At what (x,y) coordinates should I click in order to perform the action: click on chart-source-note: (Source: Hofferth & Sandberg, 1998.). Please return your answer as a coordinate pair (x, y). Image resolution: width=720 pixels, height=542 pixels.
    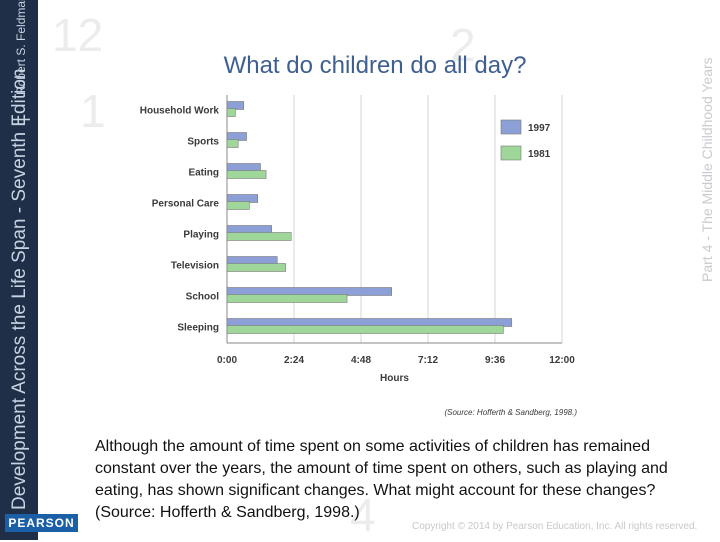
    Looking at the image, I should click on (510, 412).